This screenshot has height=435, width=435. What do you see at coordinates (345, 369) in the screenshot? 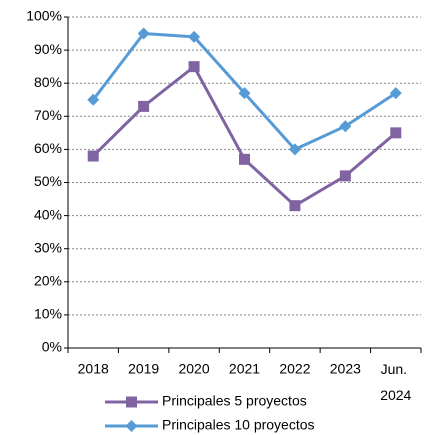
I see `x-tick-label: 2023` at bounding box center [345, 369].